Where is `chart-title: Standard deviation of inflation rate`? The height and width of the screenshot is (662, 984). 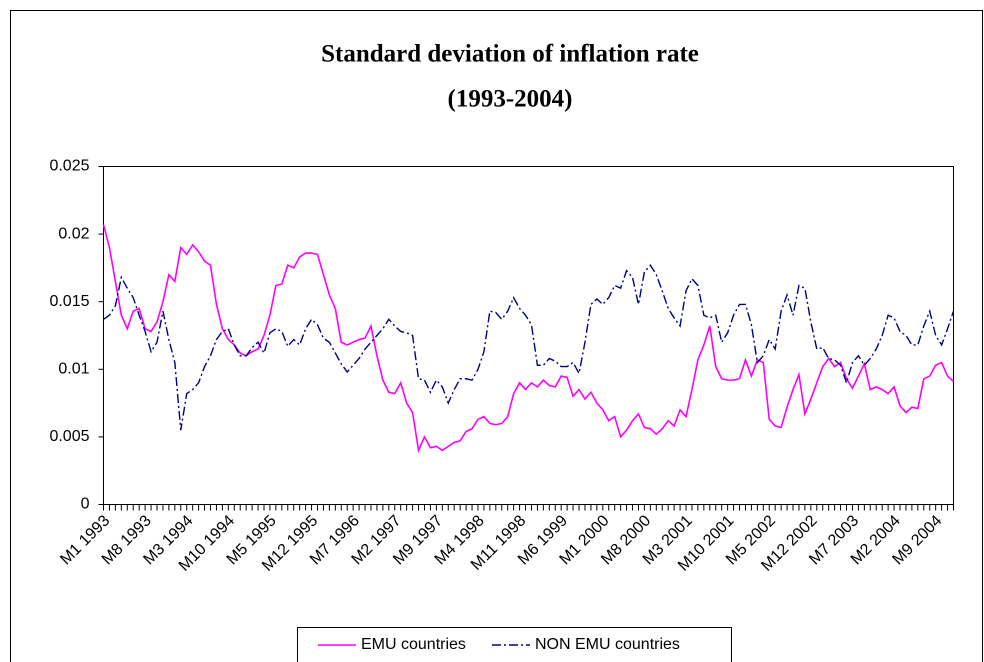
chart-title: Standard deviation of inflation rate is located at coordinates (510, 54).